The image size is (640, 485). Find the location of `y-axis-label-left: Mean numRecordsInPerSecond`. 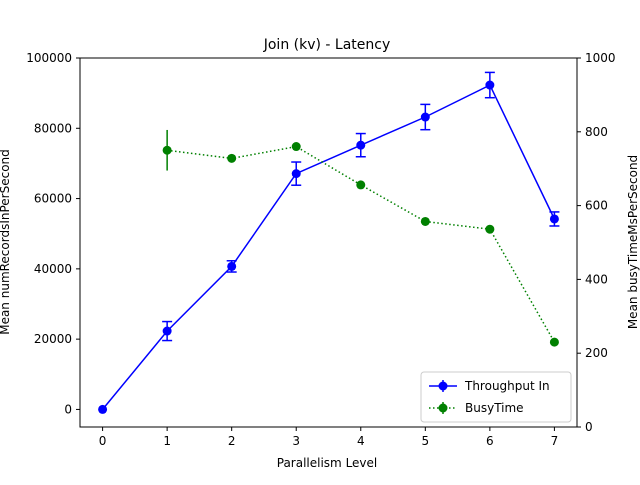

y-axis-label-left: Mean numRecordsInPerSecond is located at coordinates (6, 242).